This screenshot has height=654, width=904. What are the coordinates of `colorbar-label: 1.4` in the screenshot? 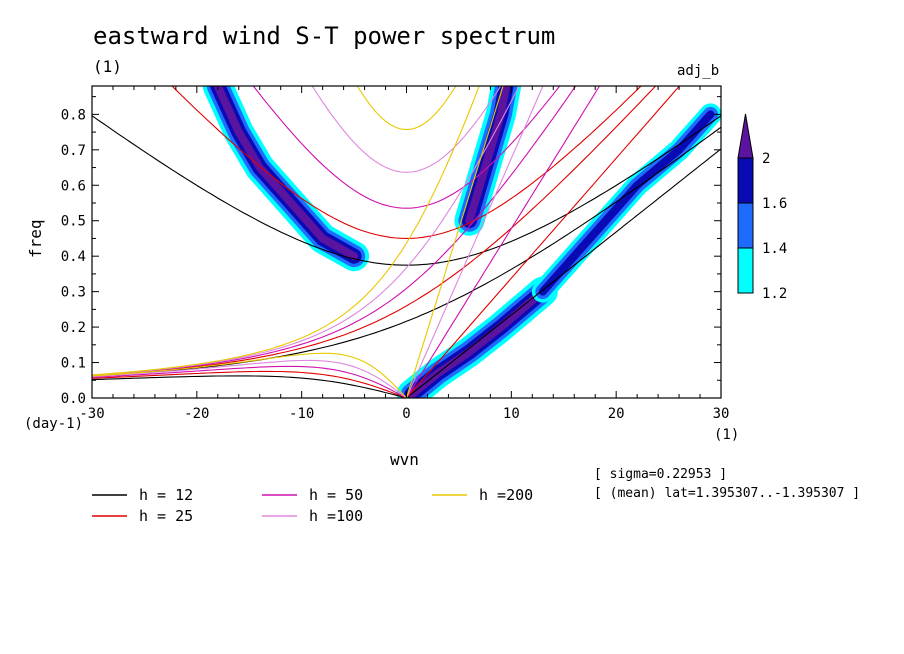 It's located at (774, 249).